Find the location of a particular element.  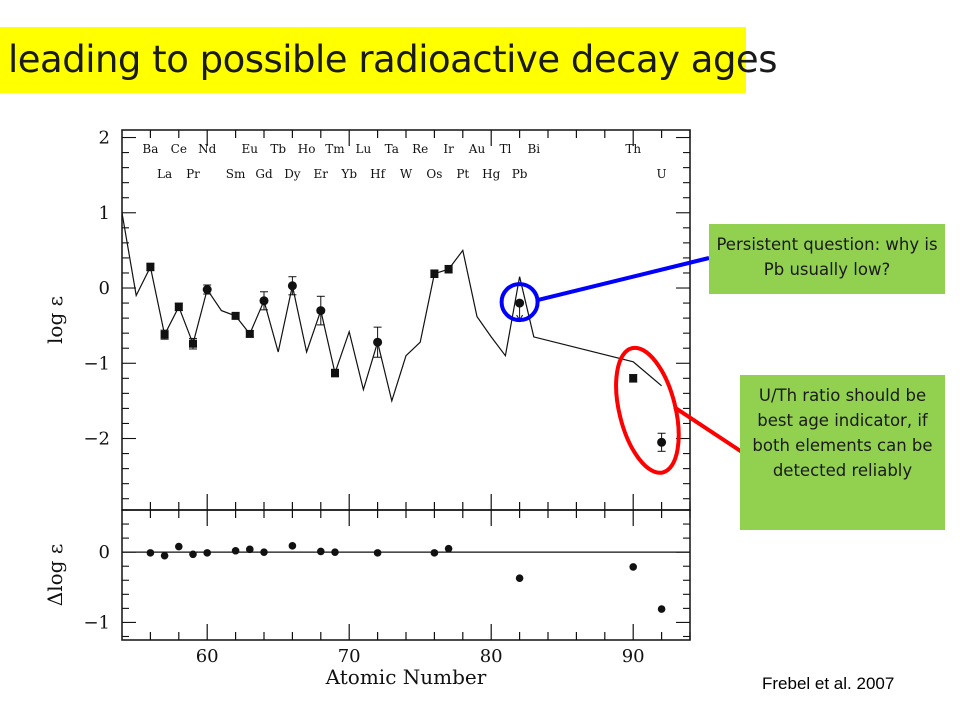

x-tick-label: 80 is located at coordinates (491, 656).